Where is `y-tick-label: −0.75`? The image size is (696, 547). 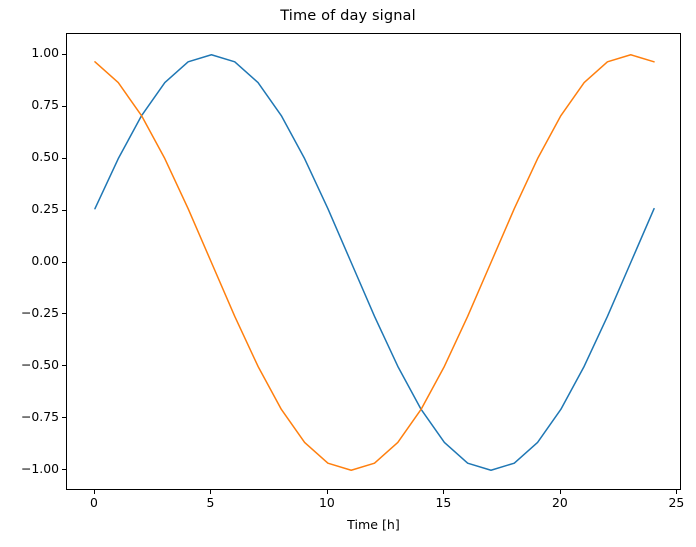 y-tick-label: −0.75 is located at coordinates (40, 416).